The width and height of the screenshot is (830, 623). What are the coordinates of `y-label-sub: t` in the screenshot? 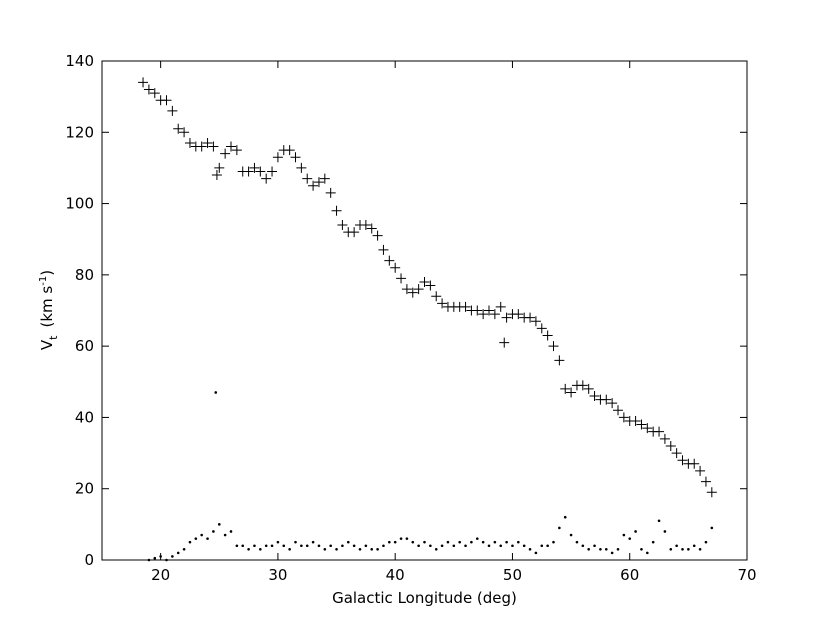 It's located at (53, 337).